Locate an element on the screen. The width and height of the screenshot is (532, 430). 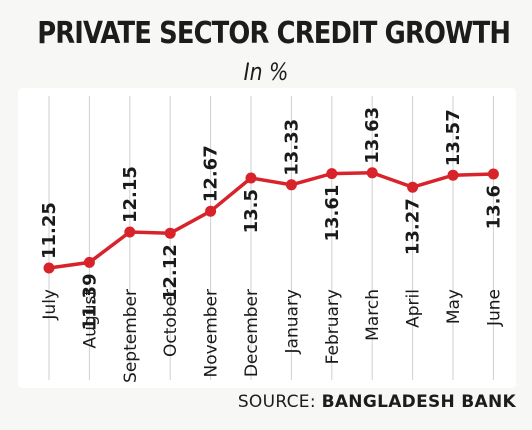
data-label-may: 13.57 is located at coordinates (453, 137).